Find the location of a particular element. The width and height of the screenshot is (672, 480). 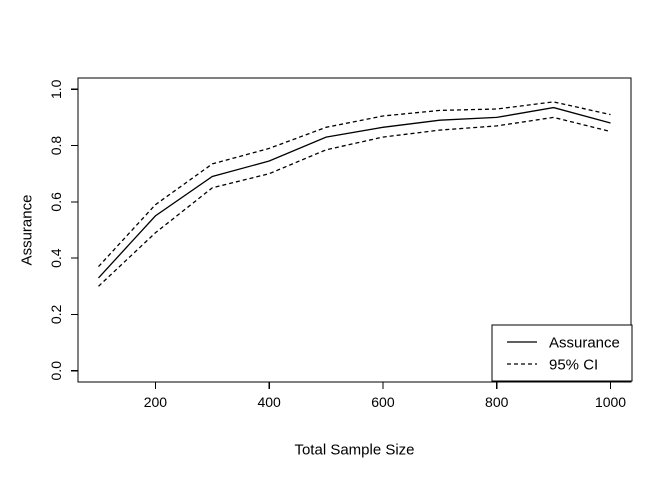

y-axis-tick-label: 0.8 is located at coordinates (56, 146).